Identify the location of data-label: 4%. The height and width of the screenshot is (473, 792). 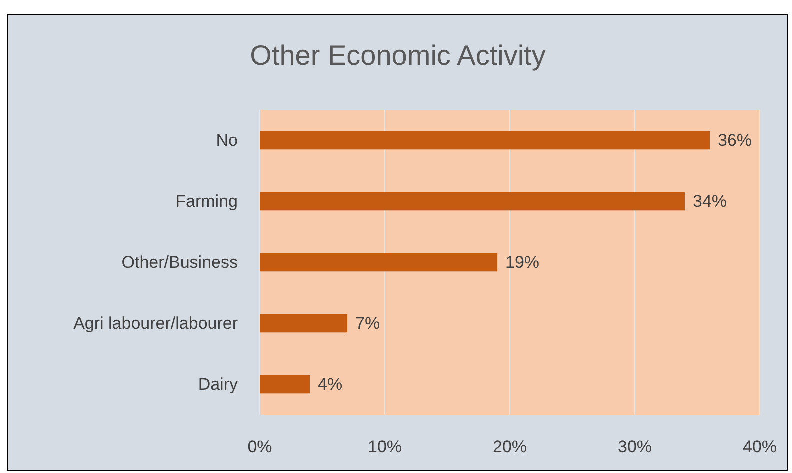
(330, 384).